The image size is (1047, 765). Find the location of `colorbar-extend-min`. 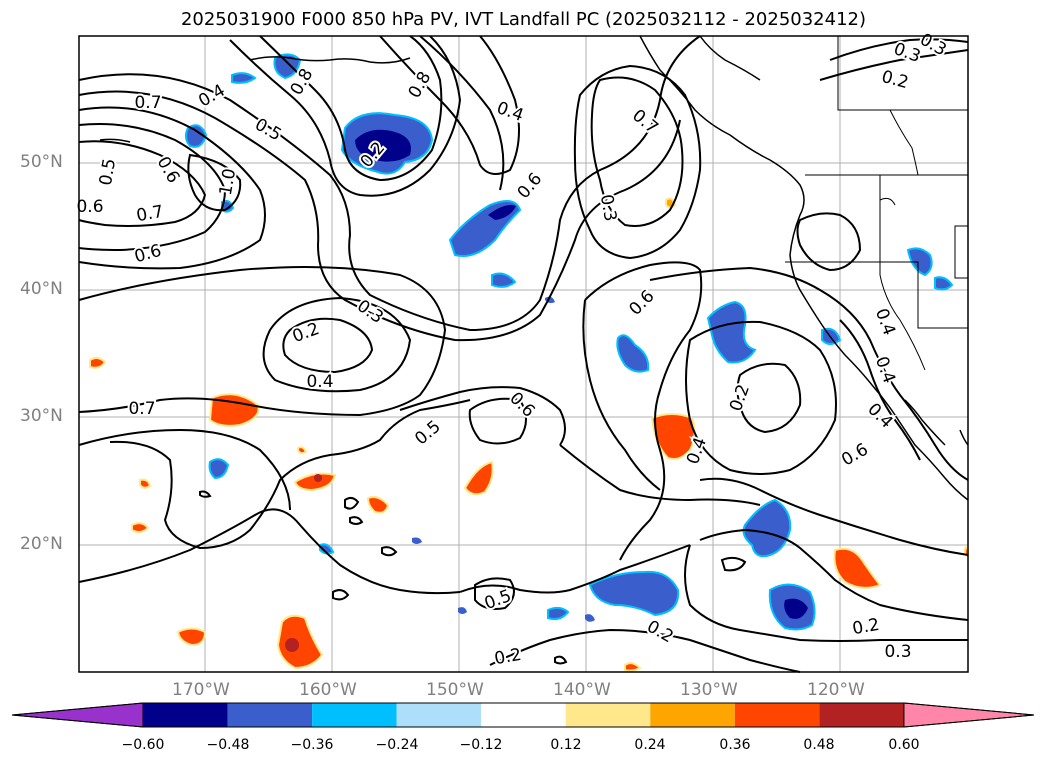

colorbar-extend-min is located at coordinates (77, 715).